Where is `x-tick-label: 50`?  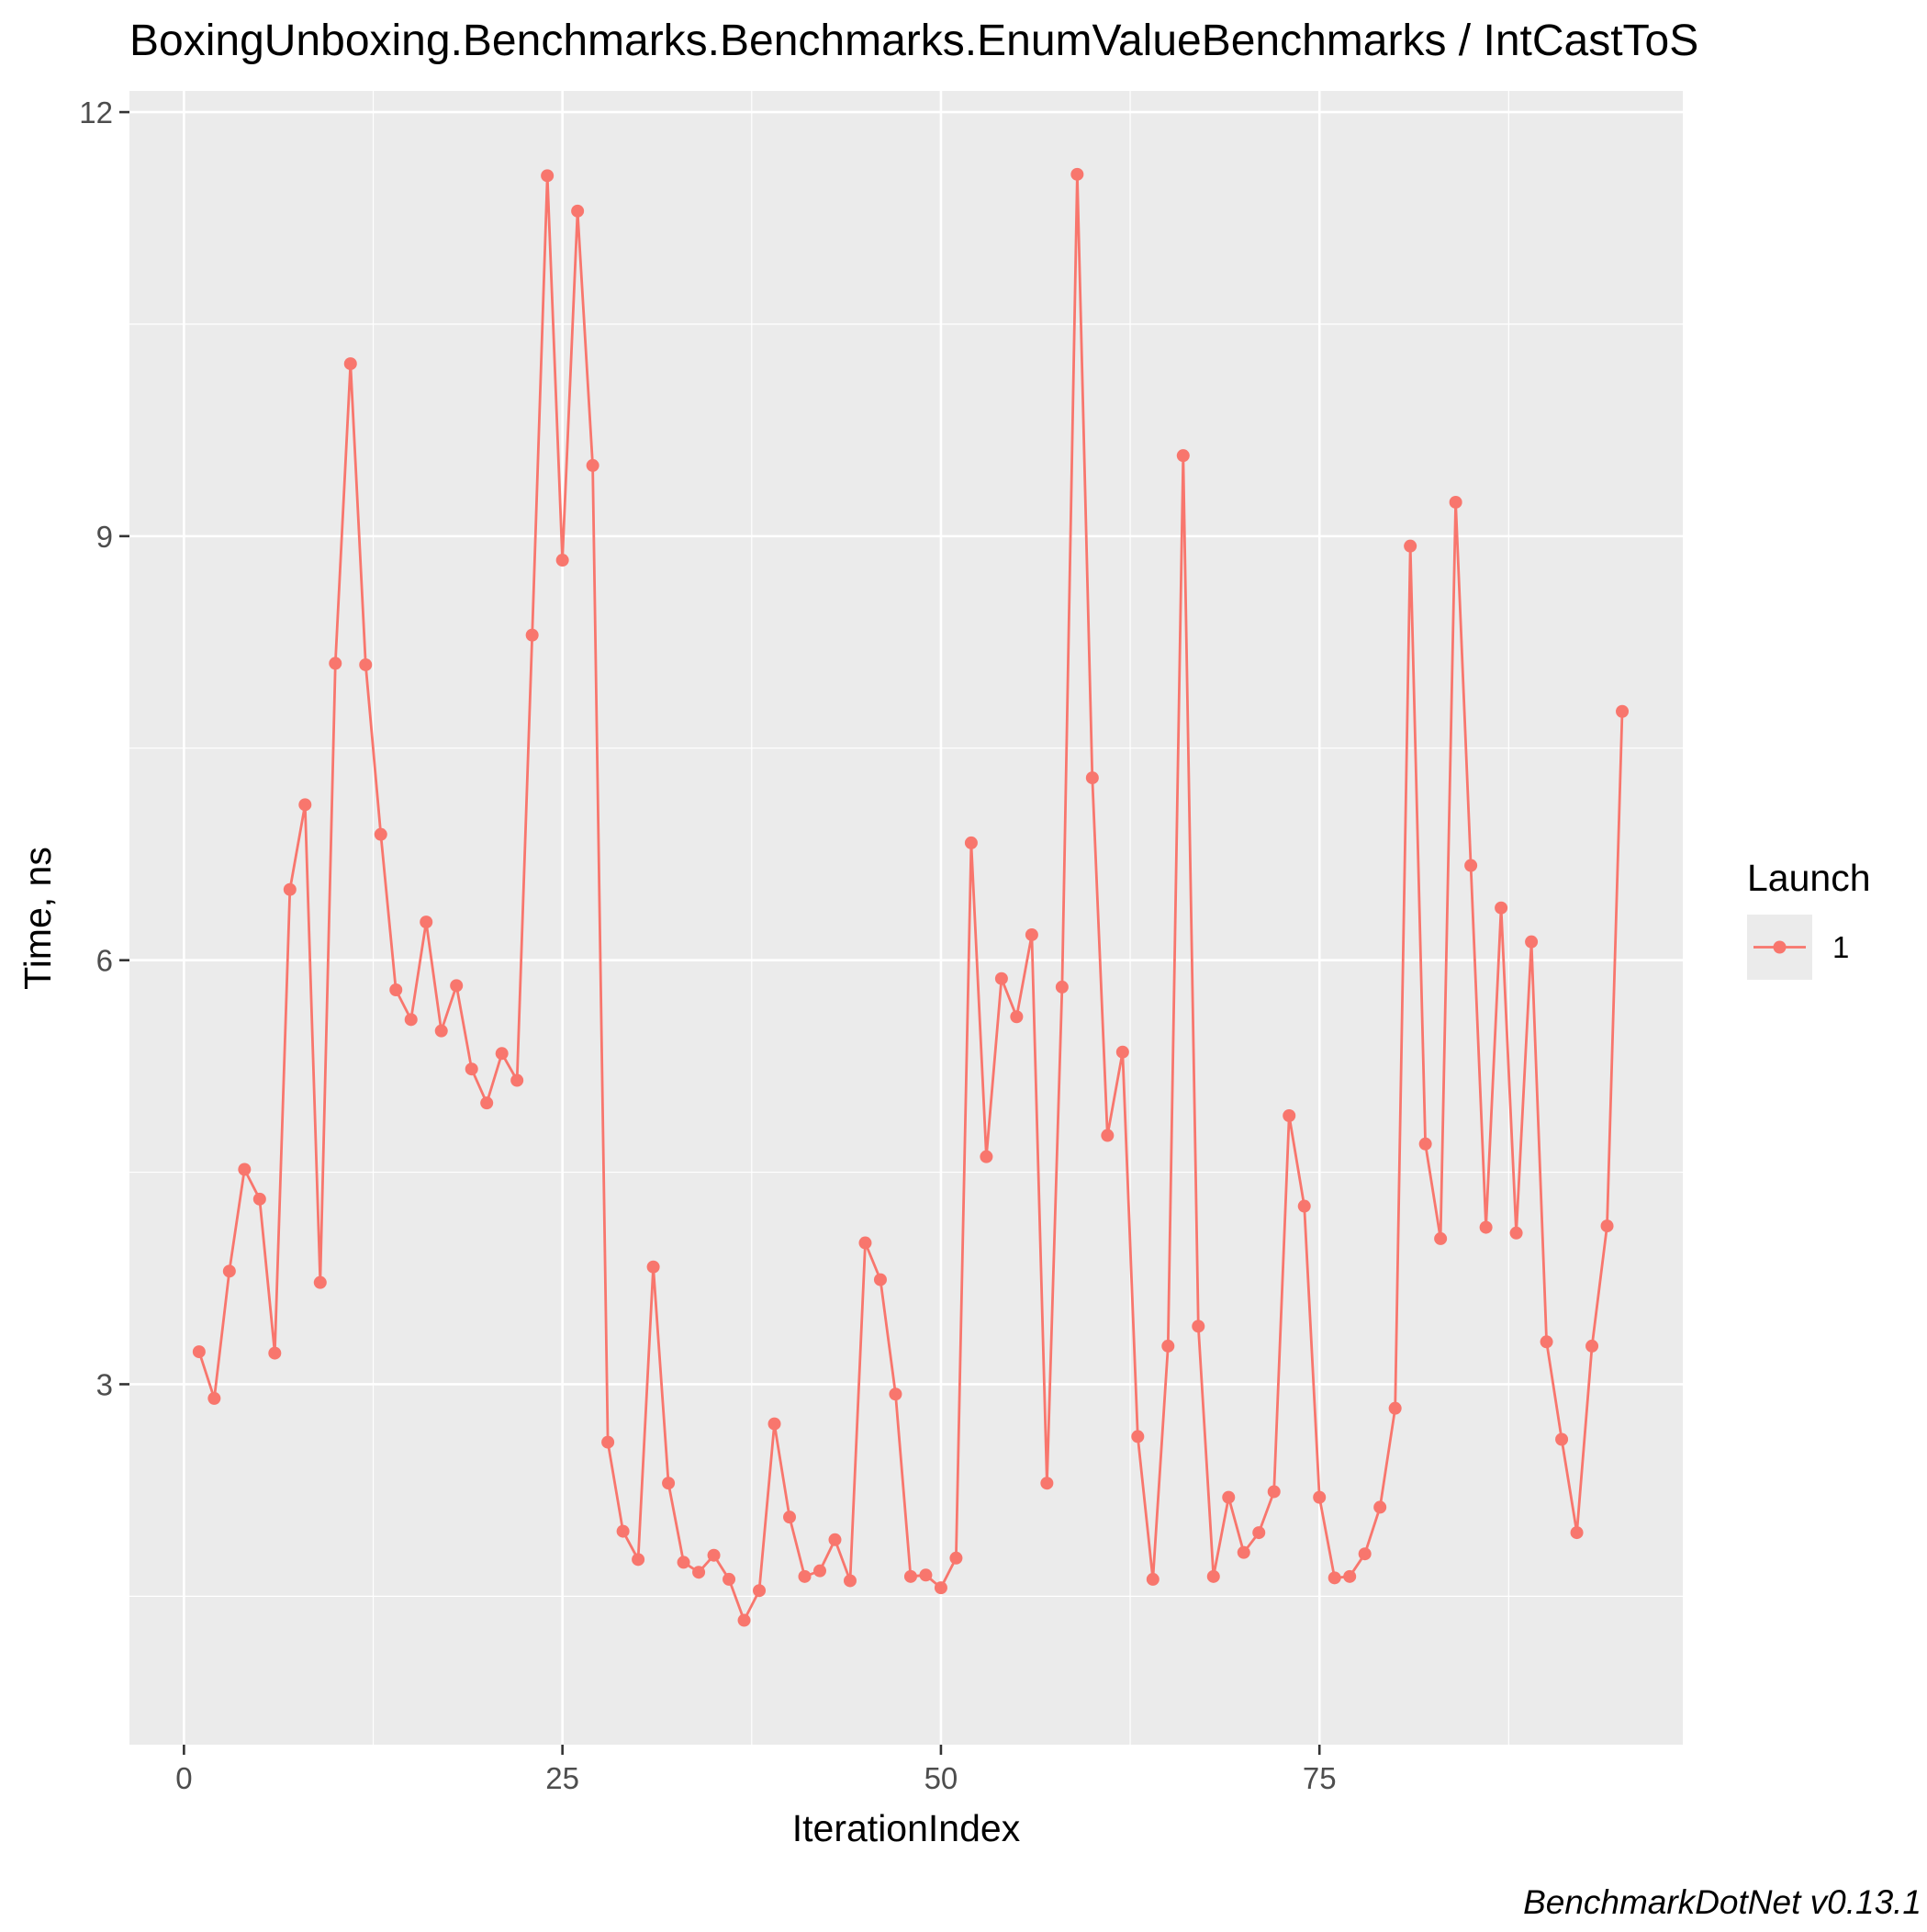 x-tick-label: 50 is located at coordinates (941, 1778).